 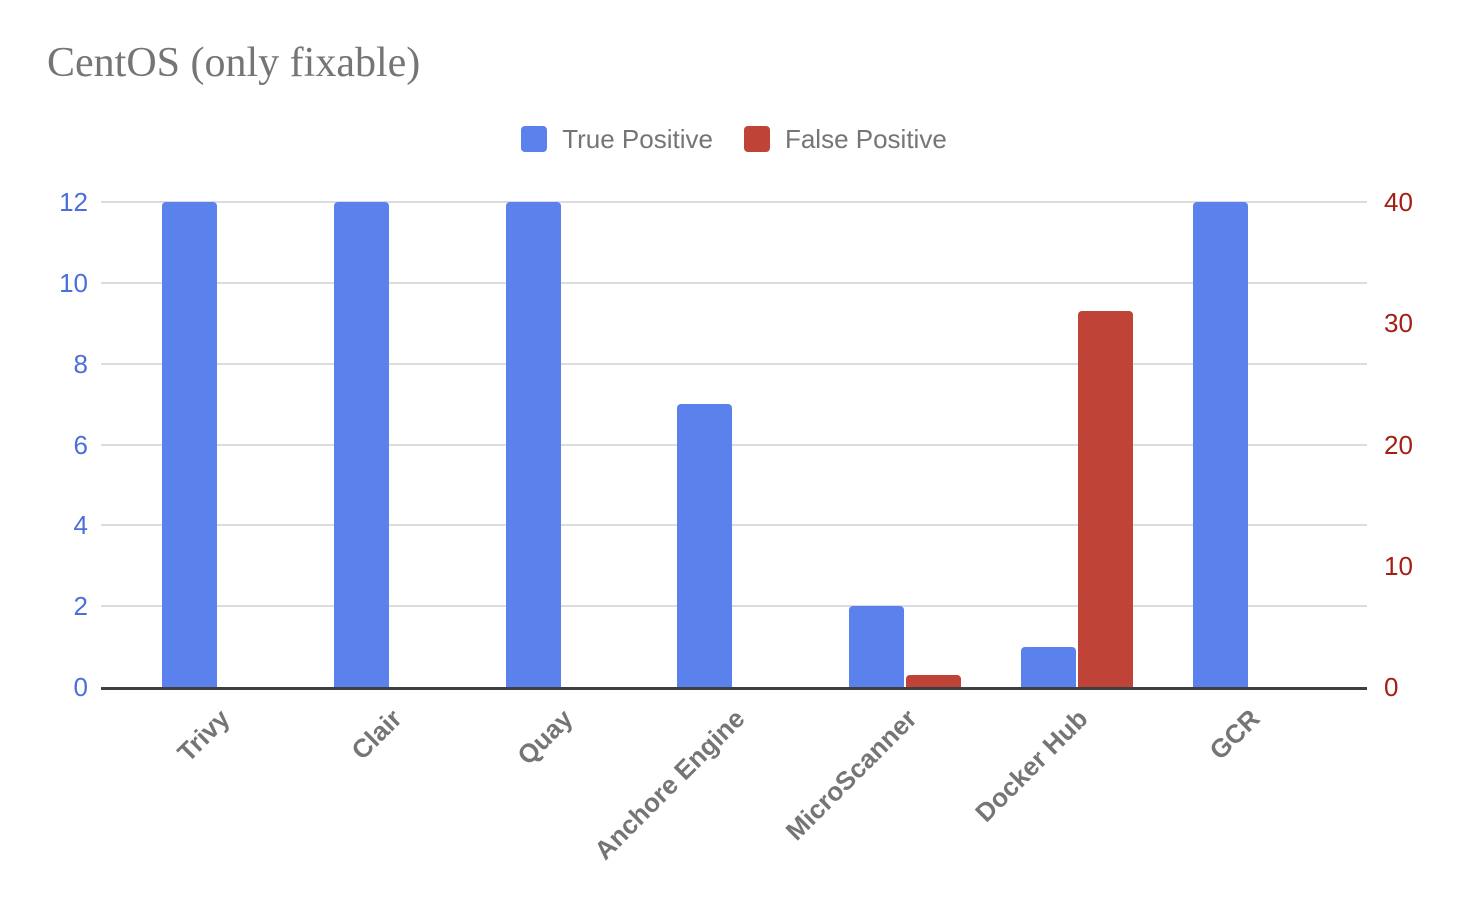 What do you see at coordinates (637, 139) in the screenshot?
I see `legend-label: True Positive` at bounding box center [637, 139].